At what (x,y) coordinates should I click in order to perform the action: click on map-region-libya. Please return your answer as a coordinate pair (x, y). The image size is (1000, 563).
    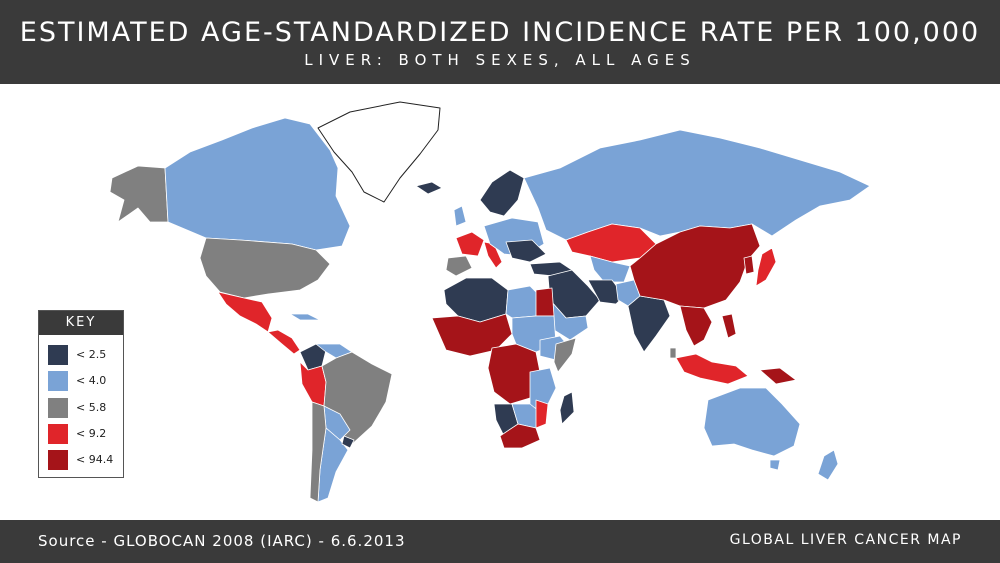
    Looking at the image, I should click on (523, 302).